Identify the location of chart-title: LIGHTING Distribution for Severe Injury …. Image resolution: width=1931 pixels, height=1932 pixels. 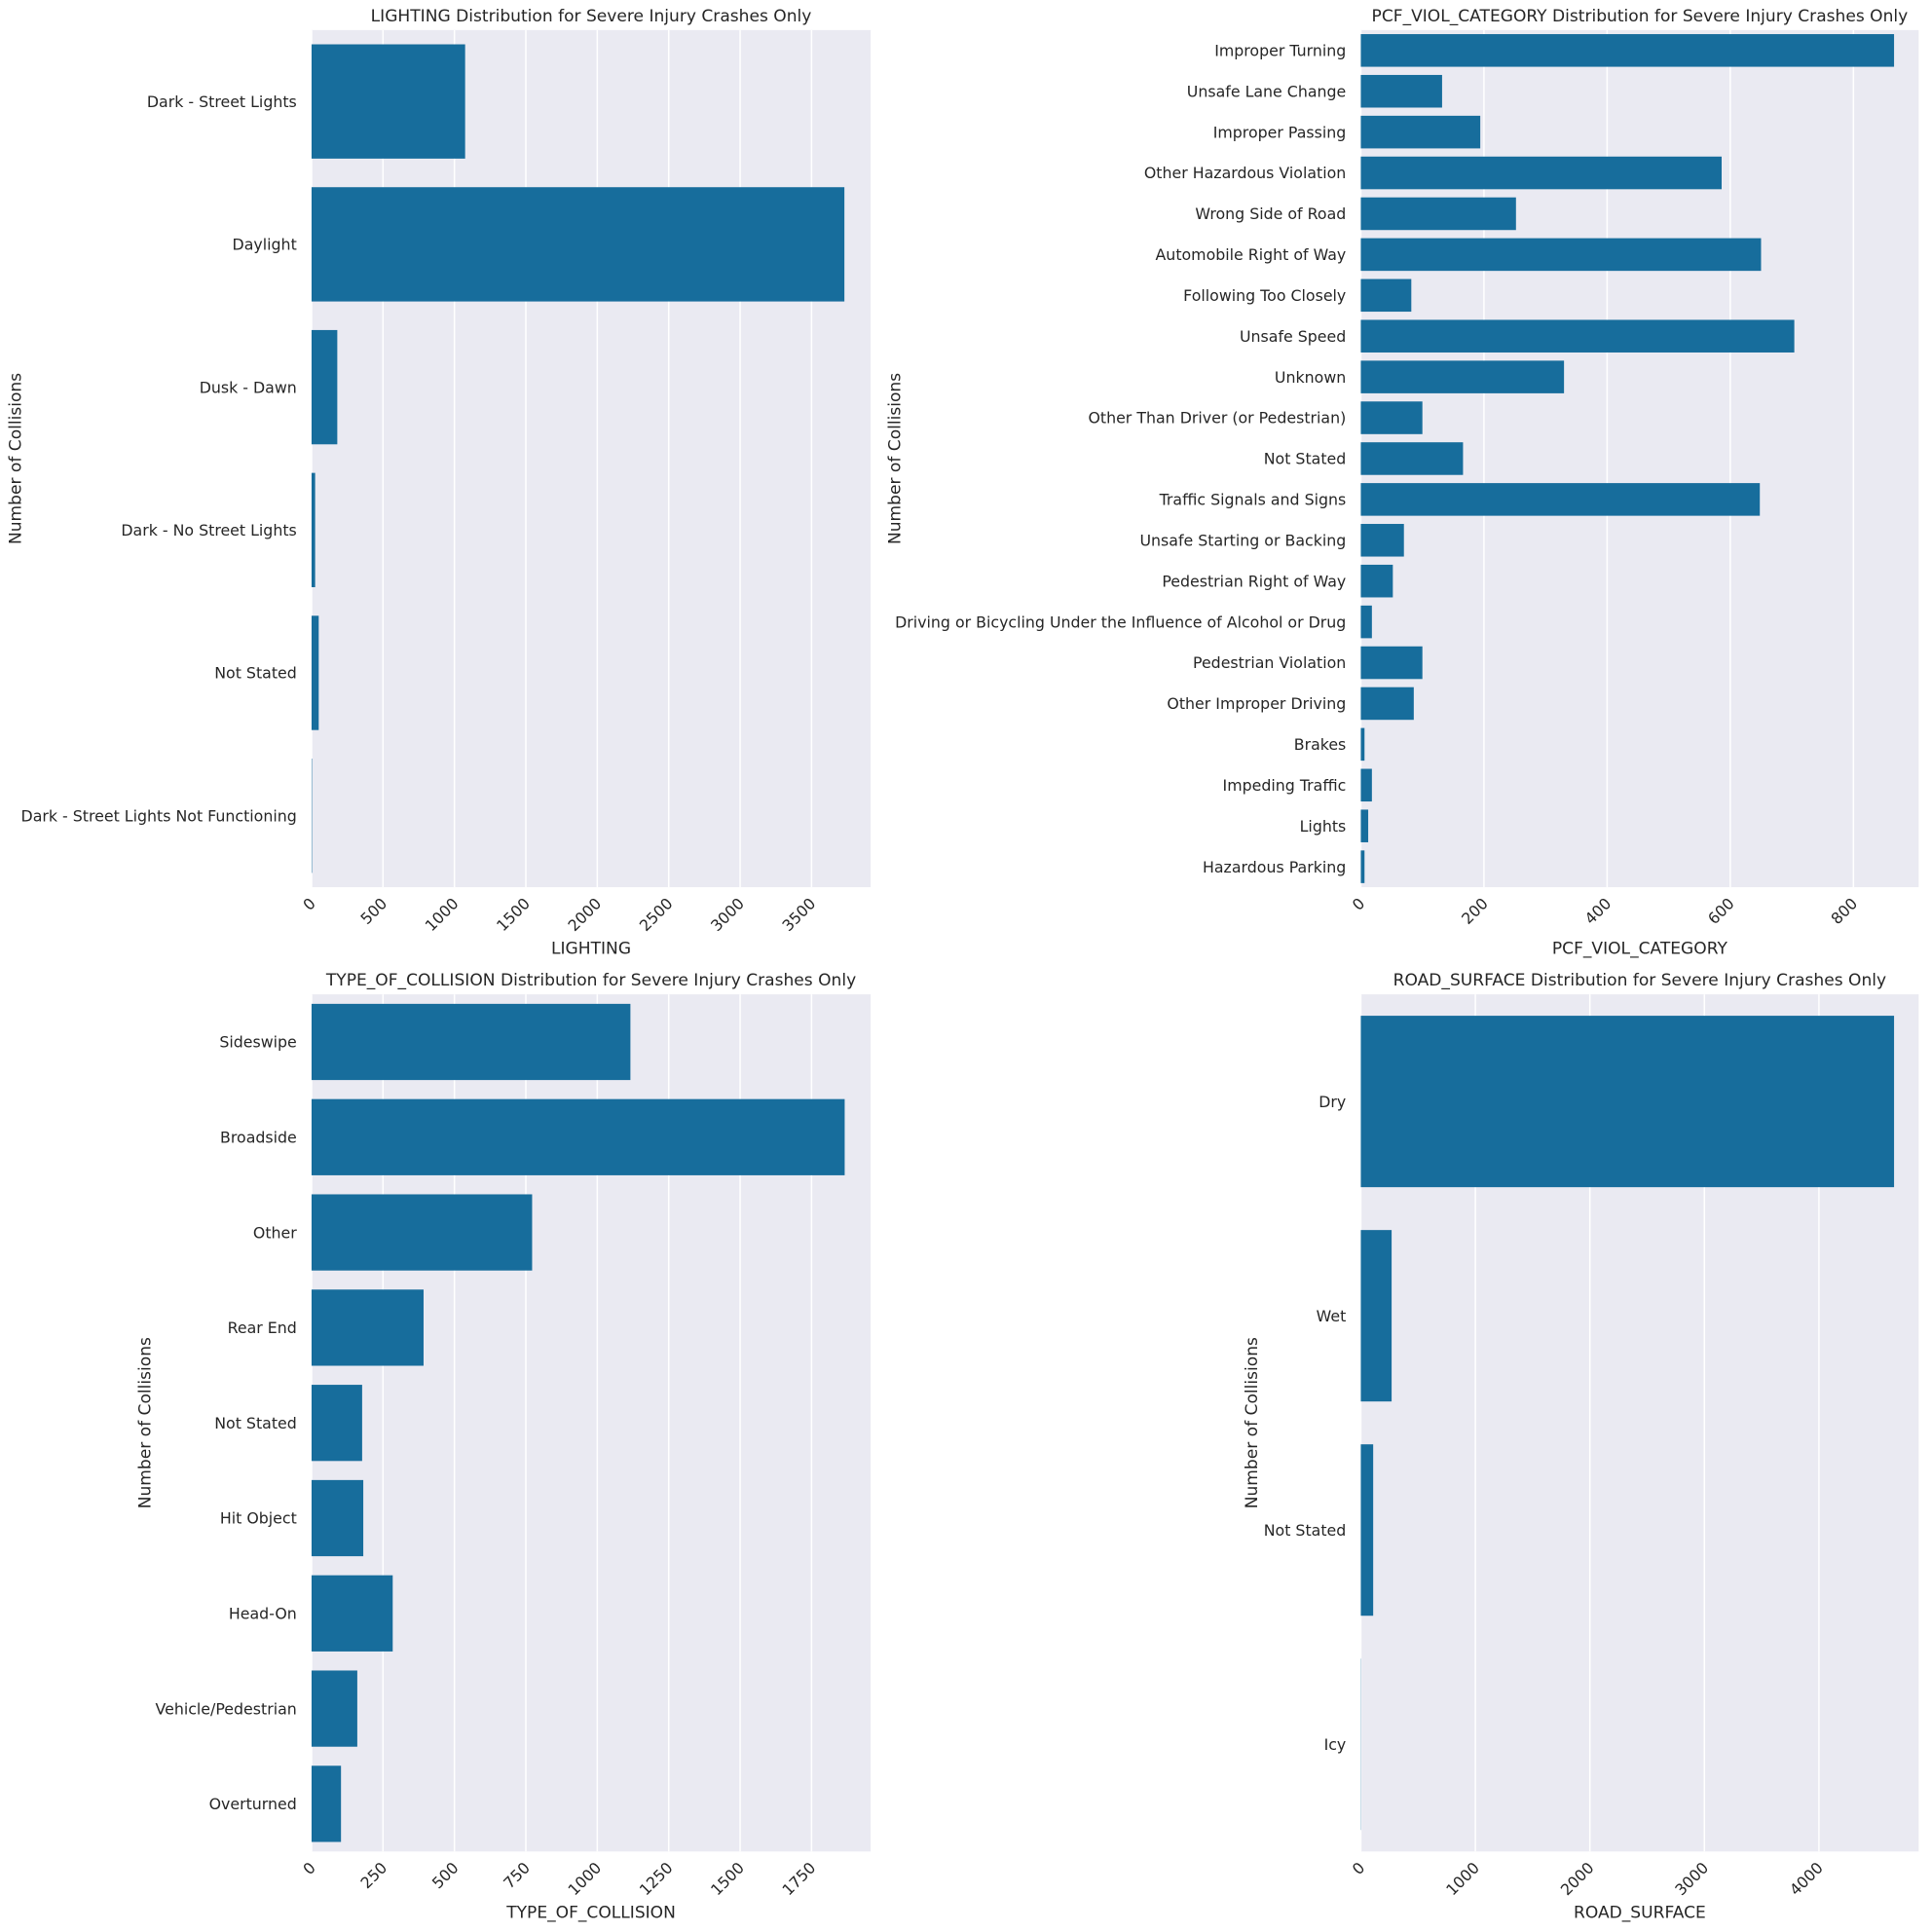
(591, 17).